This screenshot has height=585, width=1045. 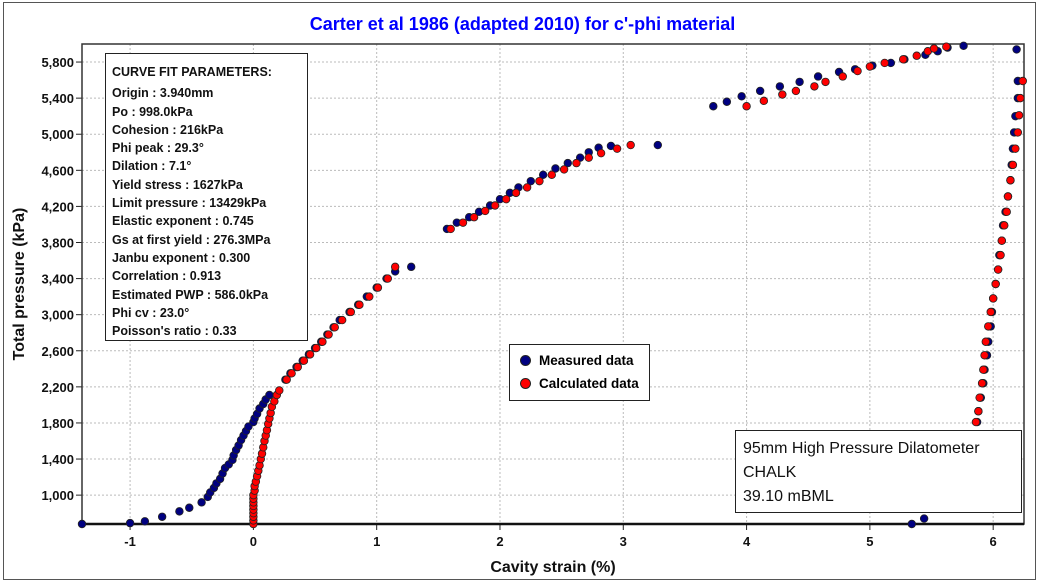 What do you see at coordinates (57, 495) in the screenshot?
I see `y-tick-label: 1,000` at bounding box center [57, 495].